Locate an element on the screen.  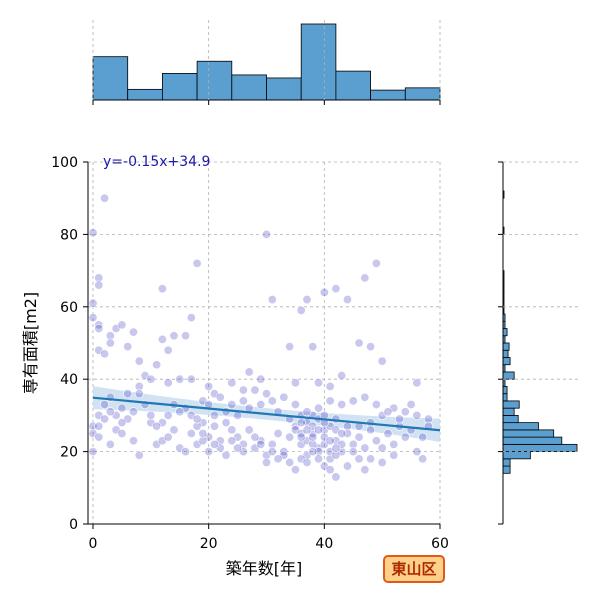
y-tick-label: 100 is located at coordinates (64, 163).